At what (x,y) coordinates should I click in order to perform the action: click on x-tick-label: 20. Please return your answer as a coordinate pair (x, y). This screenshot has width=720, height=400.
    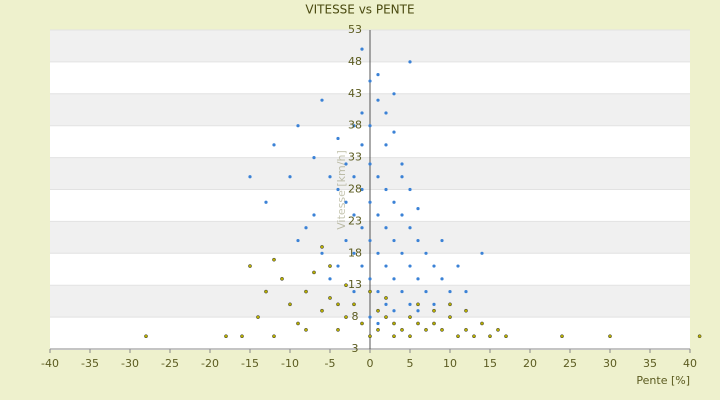
    Looking at the image, I should click on (530, 363).